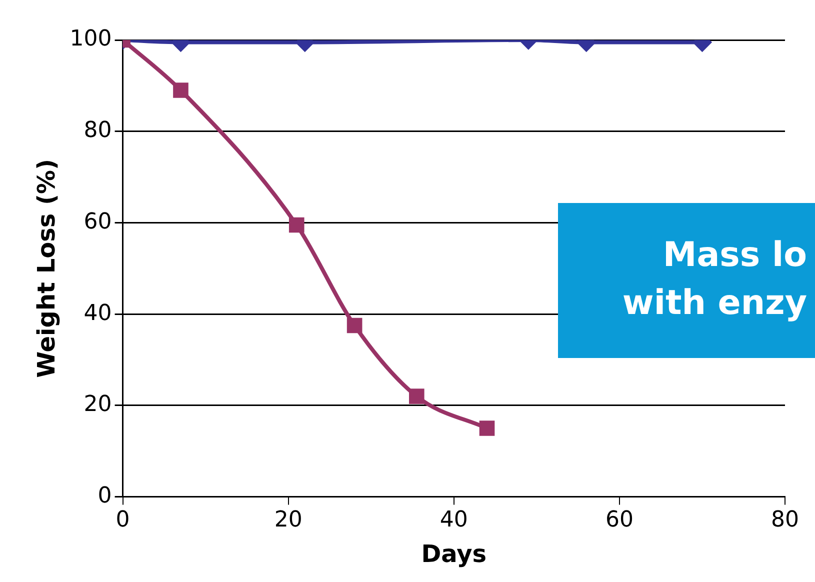  What do you see at coordinates (619, 520) in the screenshot?
I see `x-tick-label: 60` at bounding box center [619, 520].